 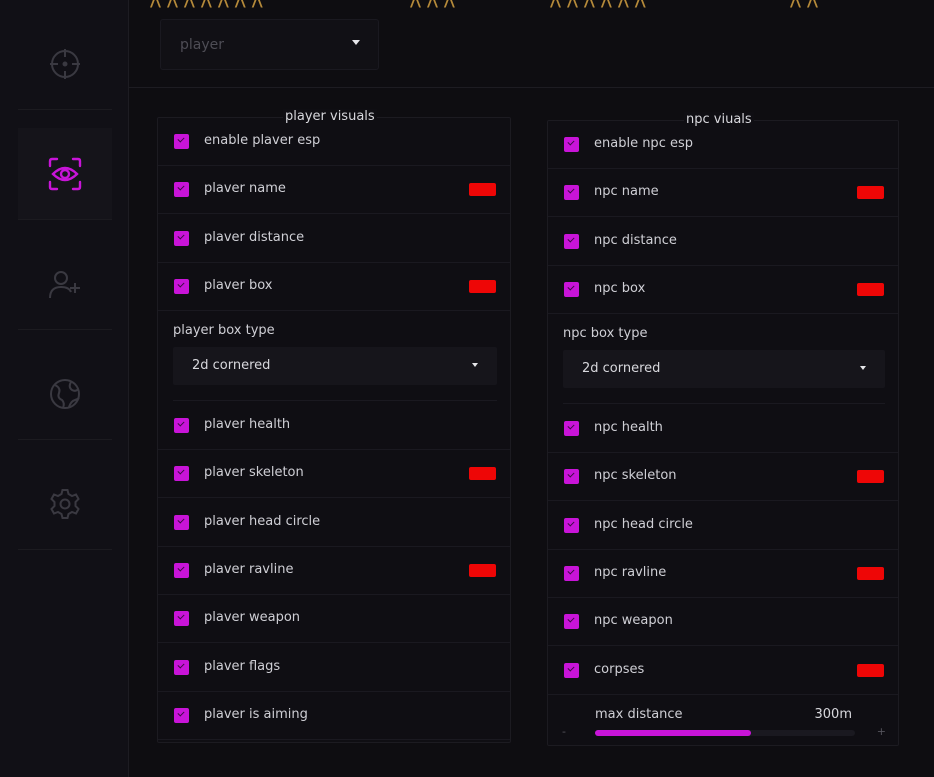 What do you see at coordinates (262, 521) in the screenshot?
I see `option-label: plaver head circle` at bounding box center [262, 521].